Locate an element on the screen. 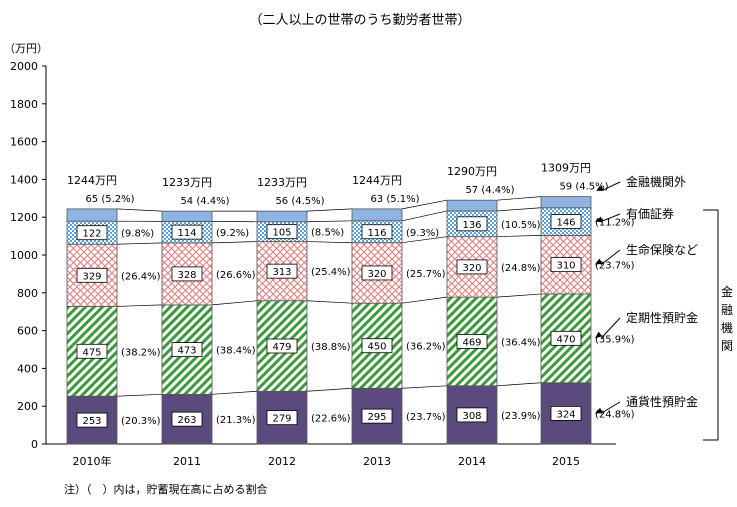 The width and height of the screenshot is (737, 507). value-label: 146 is located at coordinates (565, 223).